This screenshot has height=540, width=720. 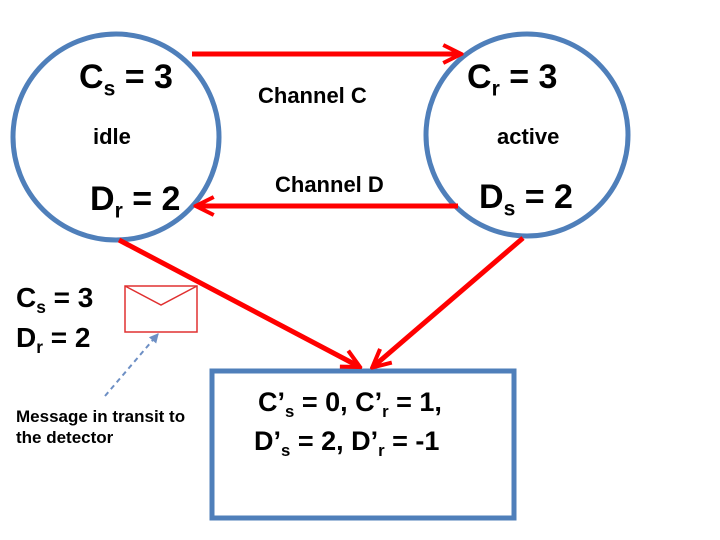 I want to click on detector-line-1: C’s = 0, C’r = 1,, so click(x=350, y=404).